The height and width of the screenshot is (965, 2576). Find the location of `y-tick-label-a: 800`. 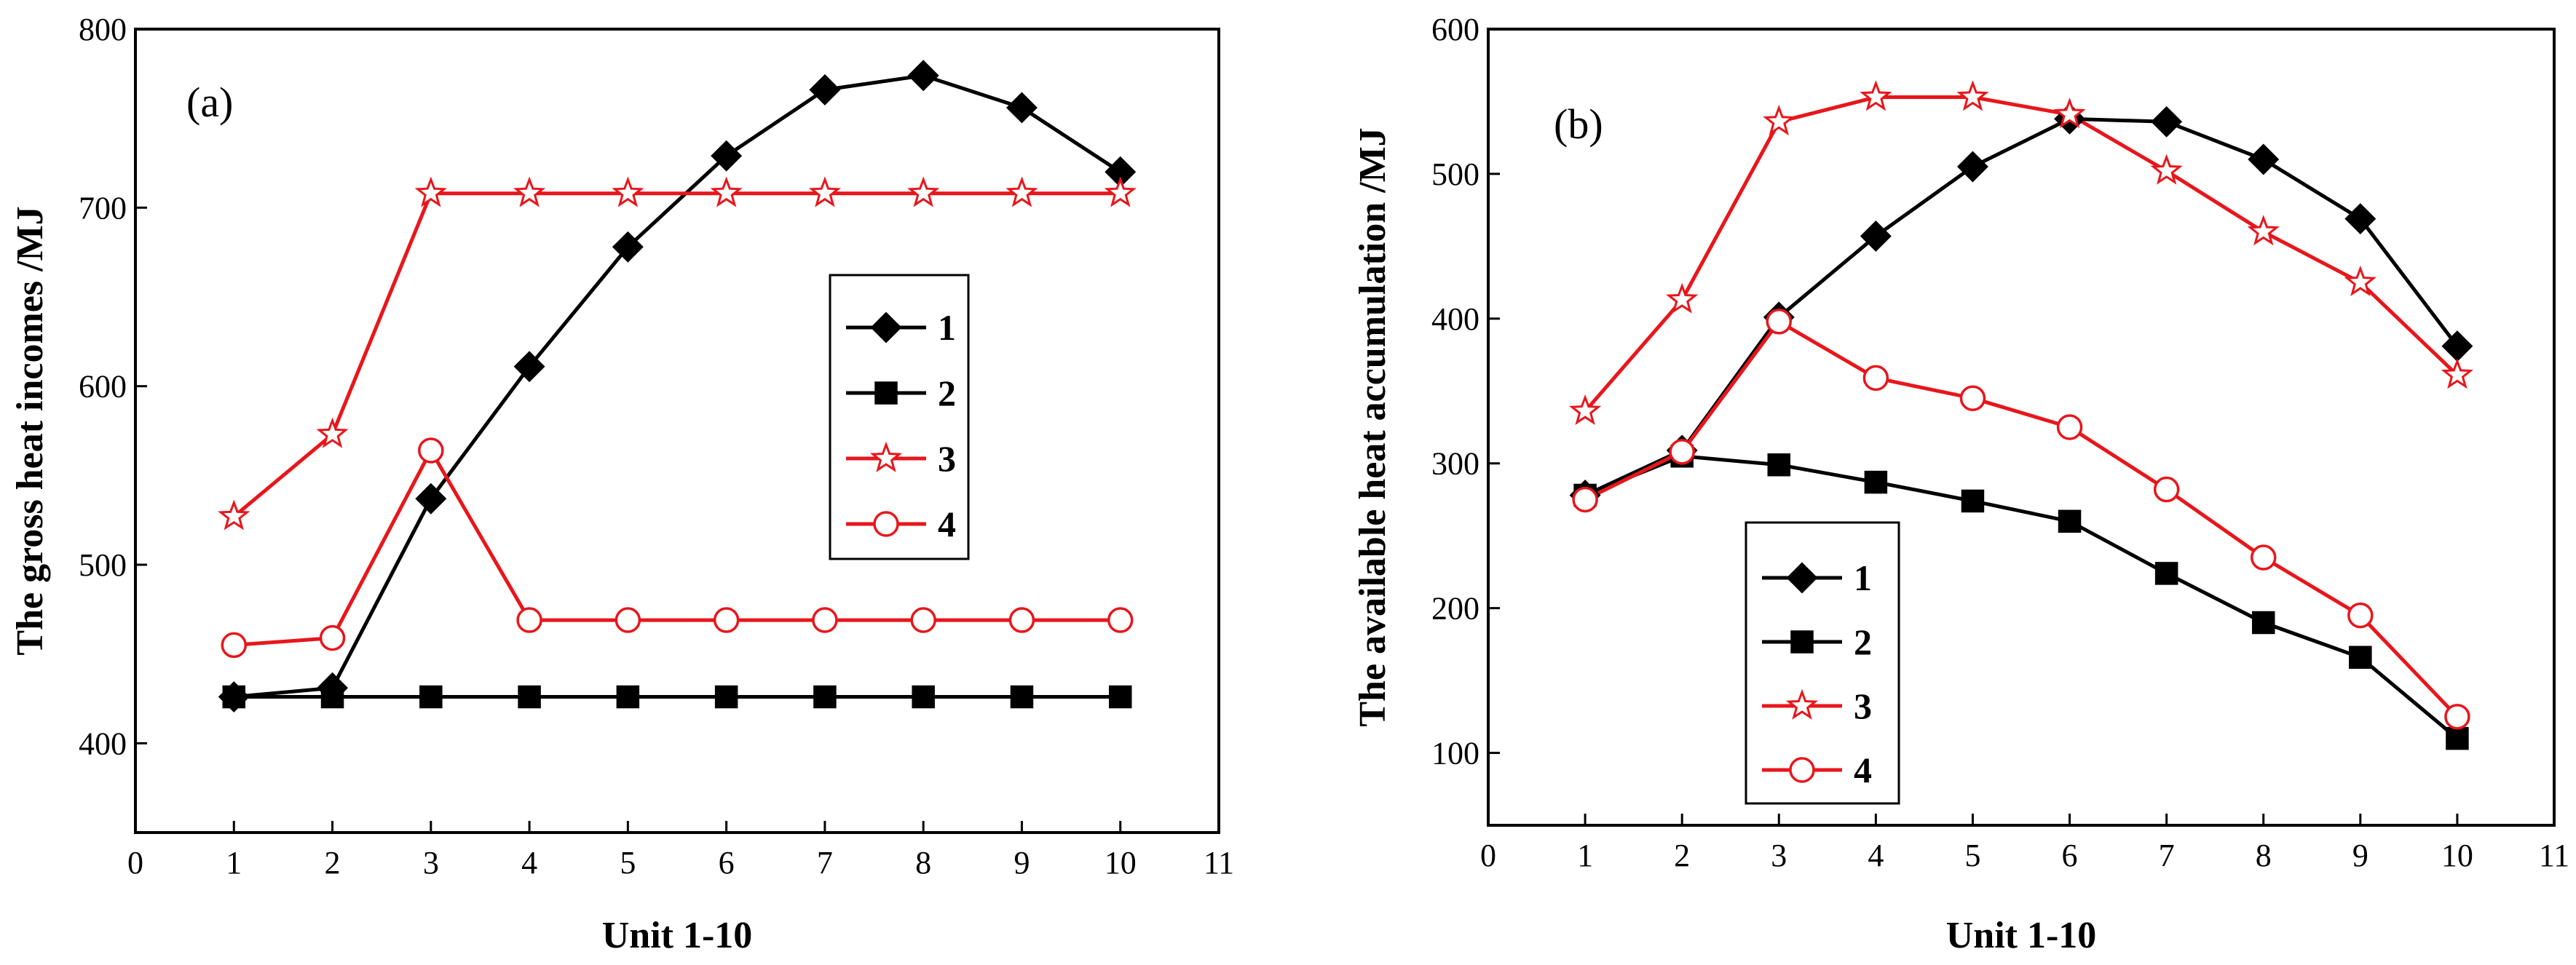

y-tick-label-a: 800 is located at coordinates (103, 29).